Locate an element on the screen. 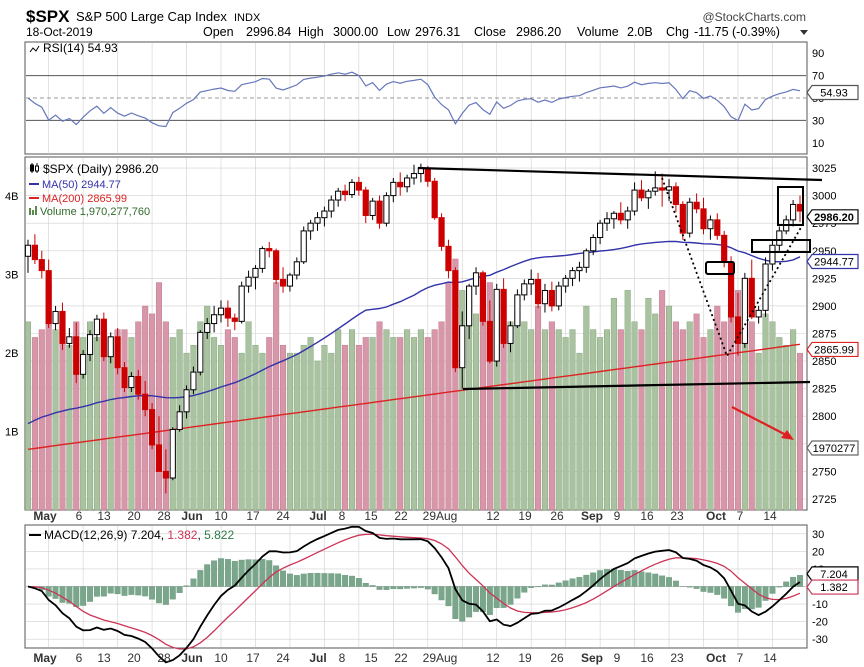 The height and width of the screenshot is (667, 864). price-tick-label: 3000 is located at coordinates (824, 197).